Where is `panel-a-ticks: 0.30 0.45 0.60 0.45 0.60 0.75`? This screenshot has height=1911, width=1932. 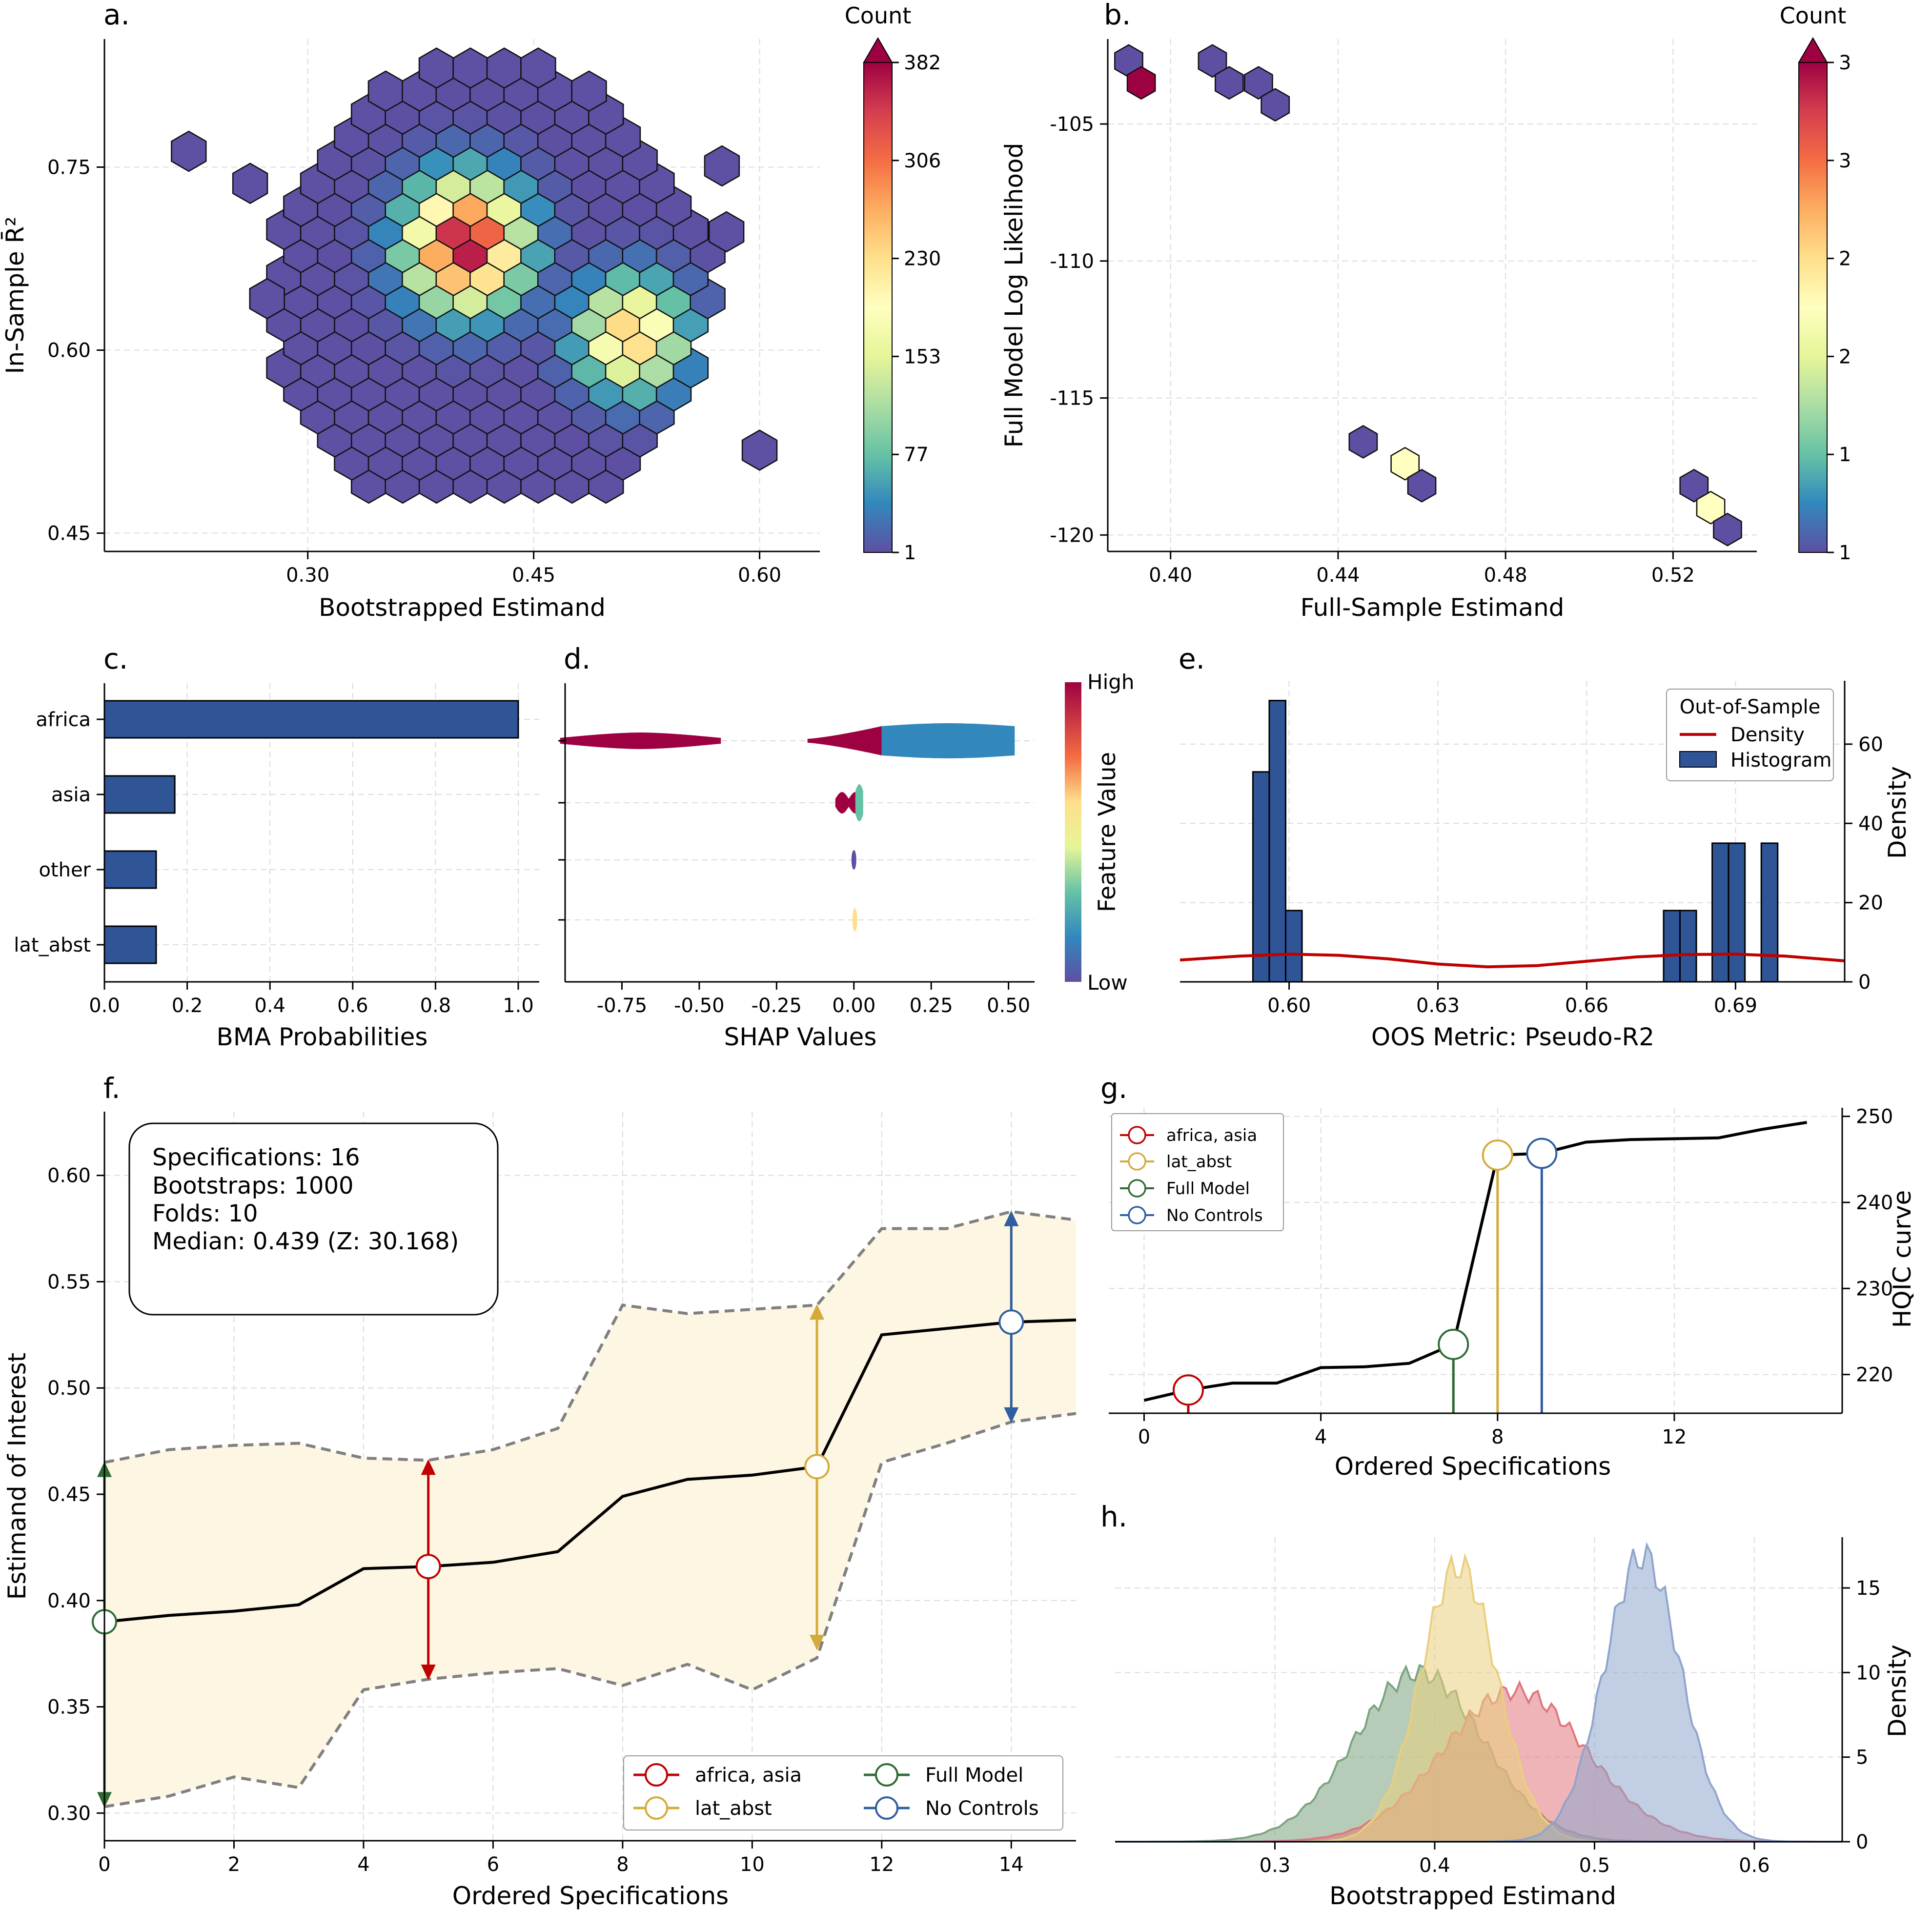
panel-a-ticks: 0.30 0.45 0.60 0.45 0.60 0.75 is located at coordinates (414, 372).